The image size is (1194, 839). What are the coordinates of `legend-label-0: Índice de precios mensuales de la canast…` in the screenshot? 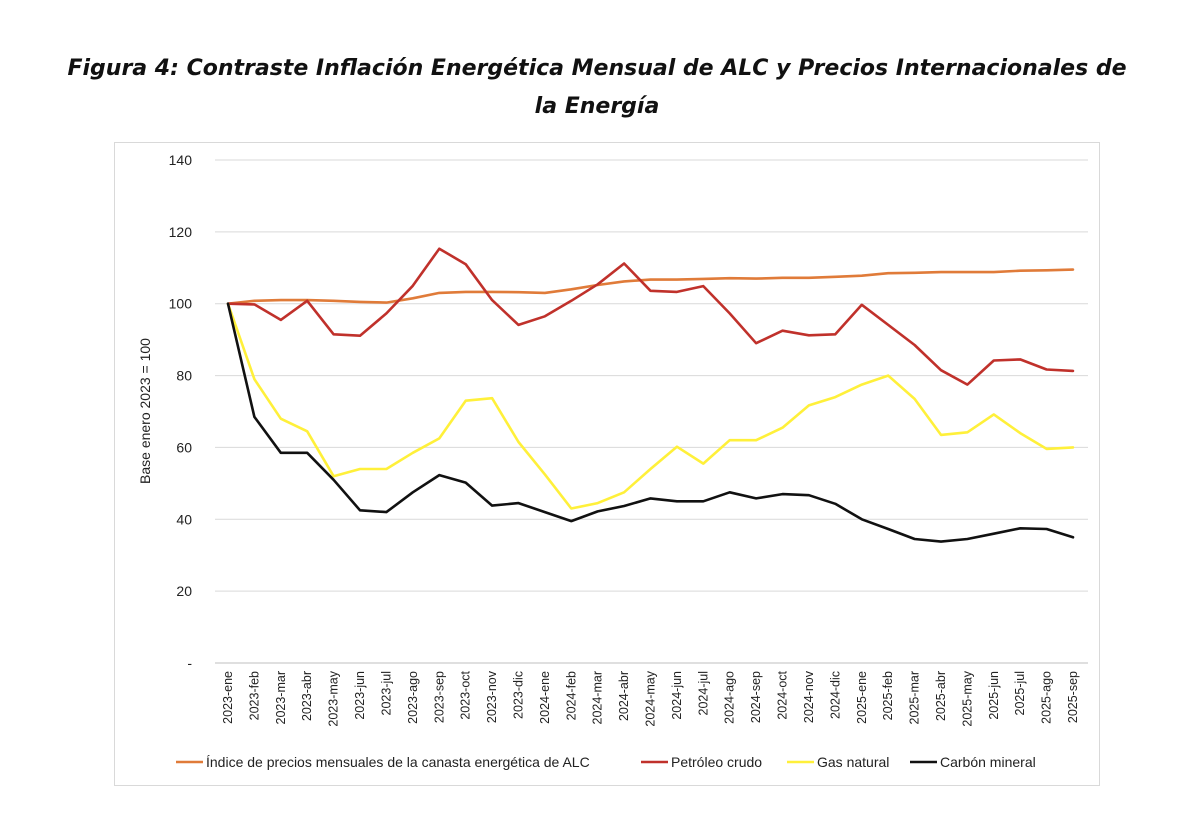 It's located at (398, 762).